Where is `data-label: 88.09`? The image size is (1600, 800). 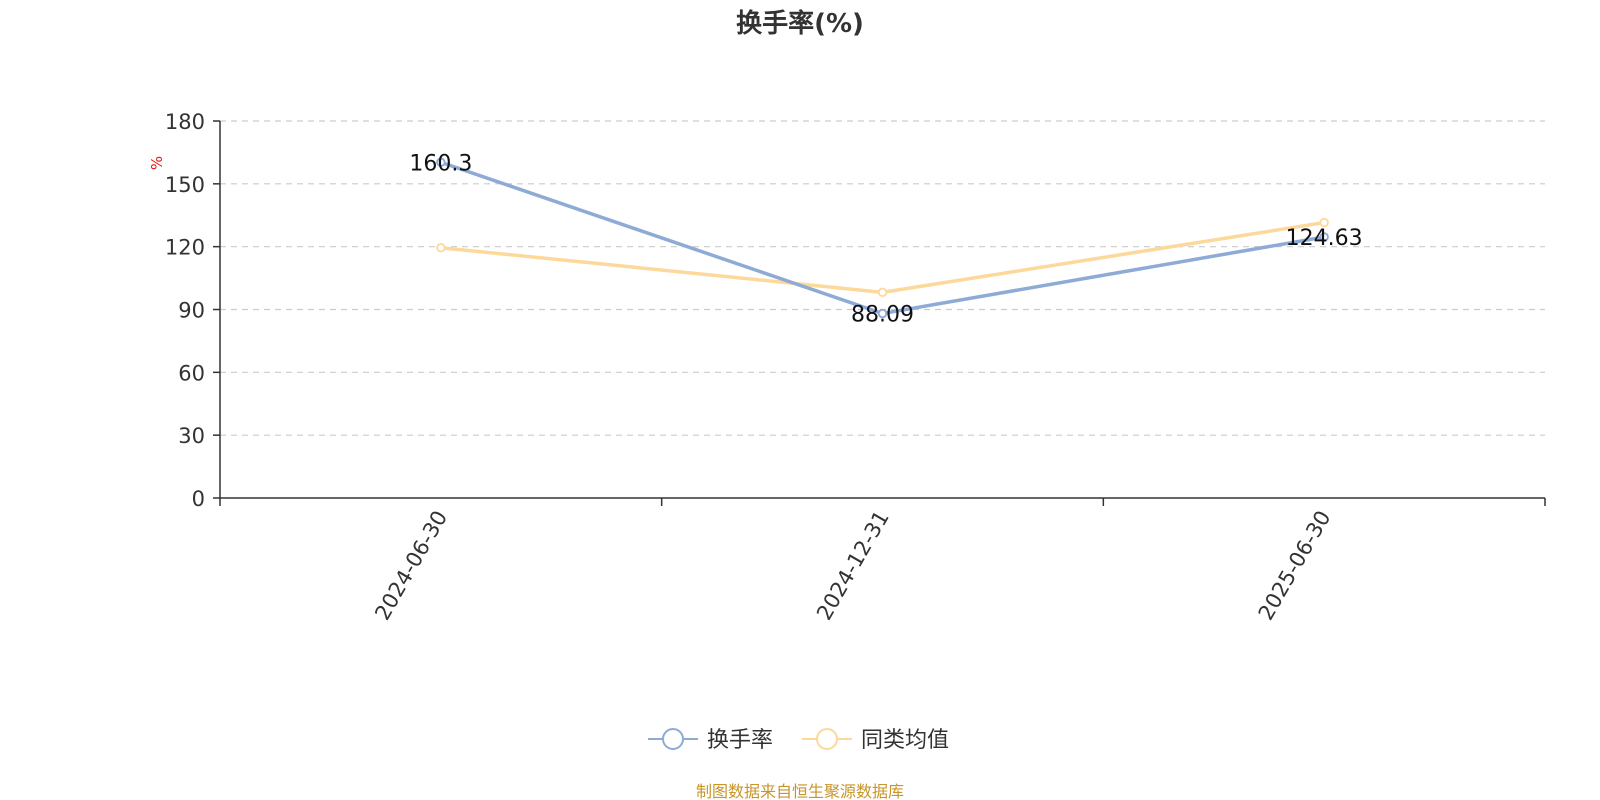 data-label: 88.09 is located at coordinates (882, 315).